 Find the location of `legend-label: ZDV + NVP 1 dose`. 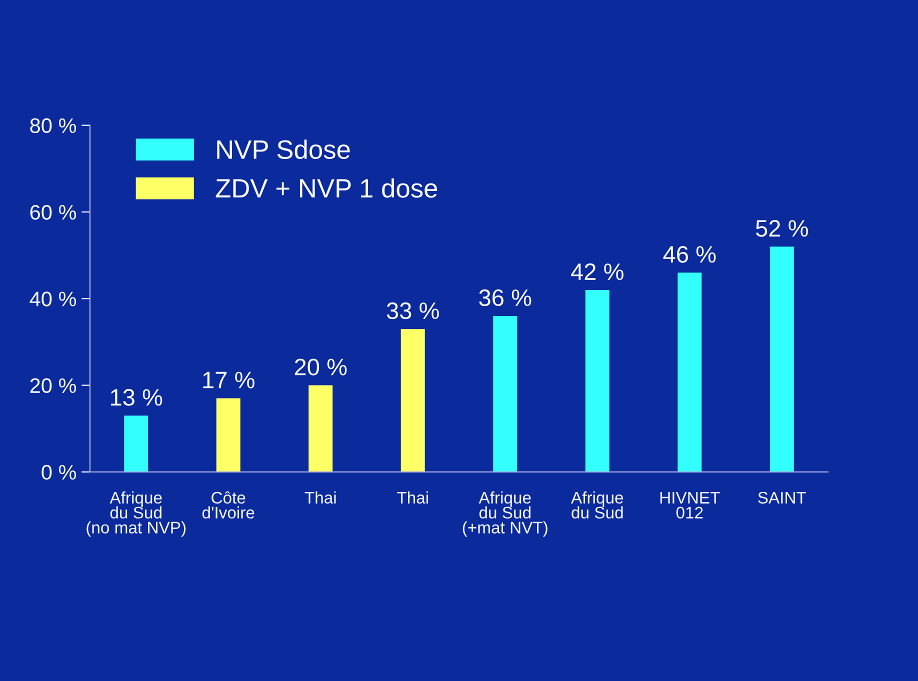

legend-label: ZDV + NVP 1 dose is located at coordinates (327, 188).